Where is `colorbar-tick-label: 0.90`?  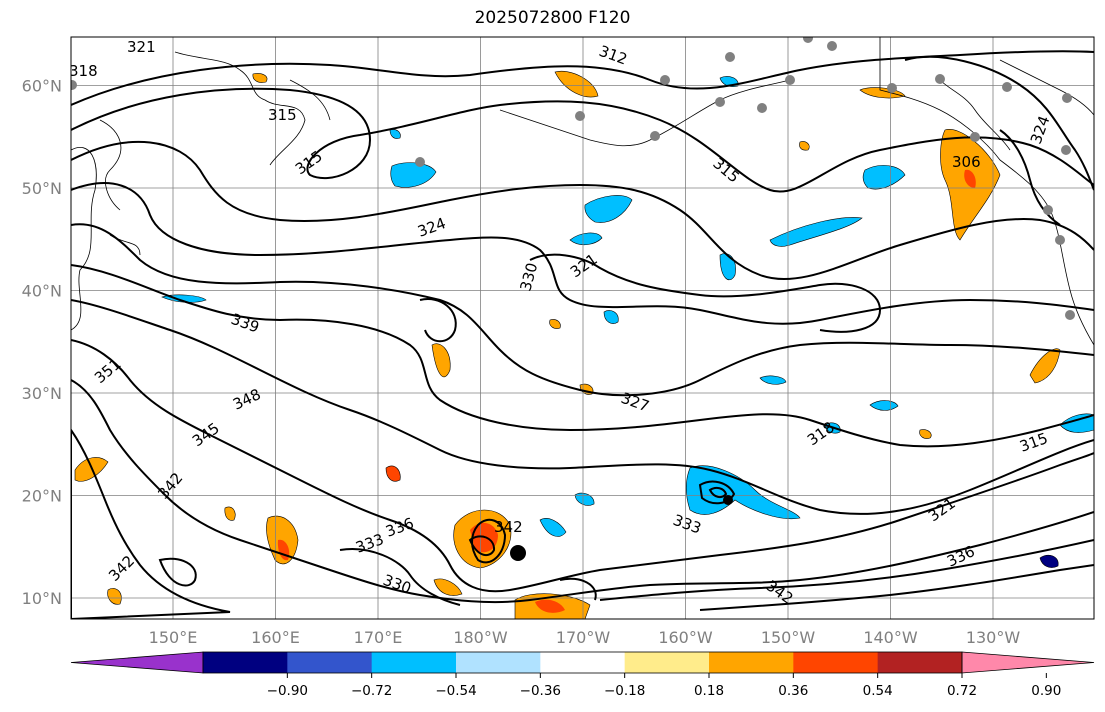 colorbar-tick-label: 0.90 is located at coordinates (1046, 691).